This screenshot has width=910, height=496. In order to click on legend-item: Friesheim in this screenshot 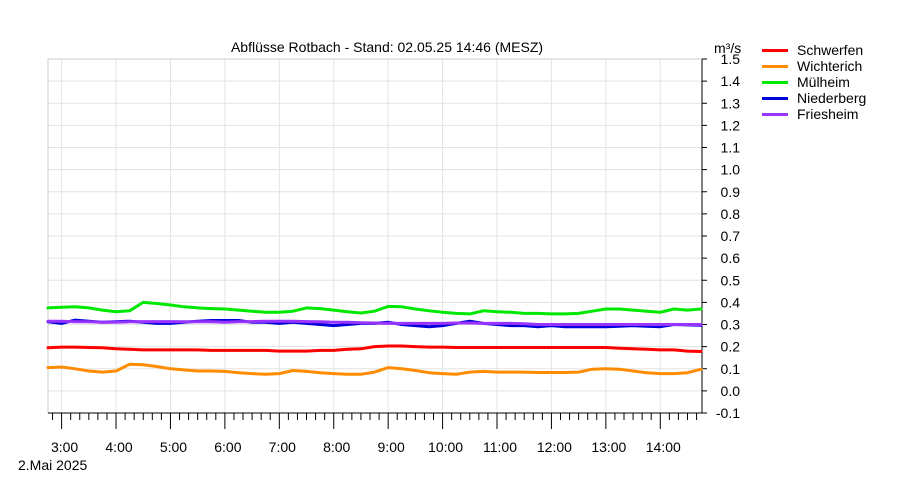, I will do `click(814, 114)`.